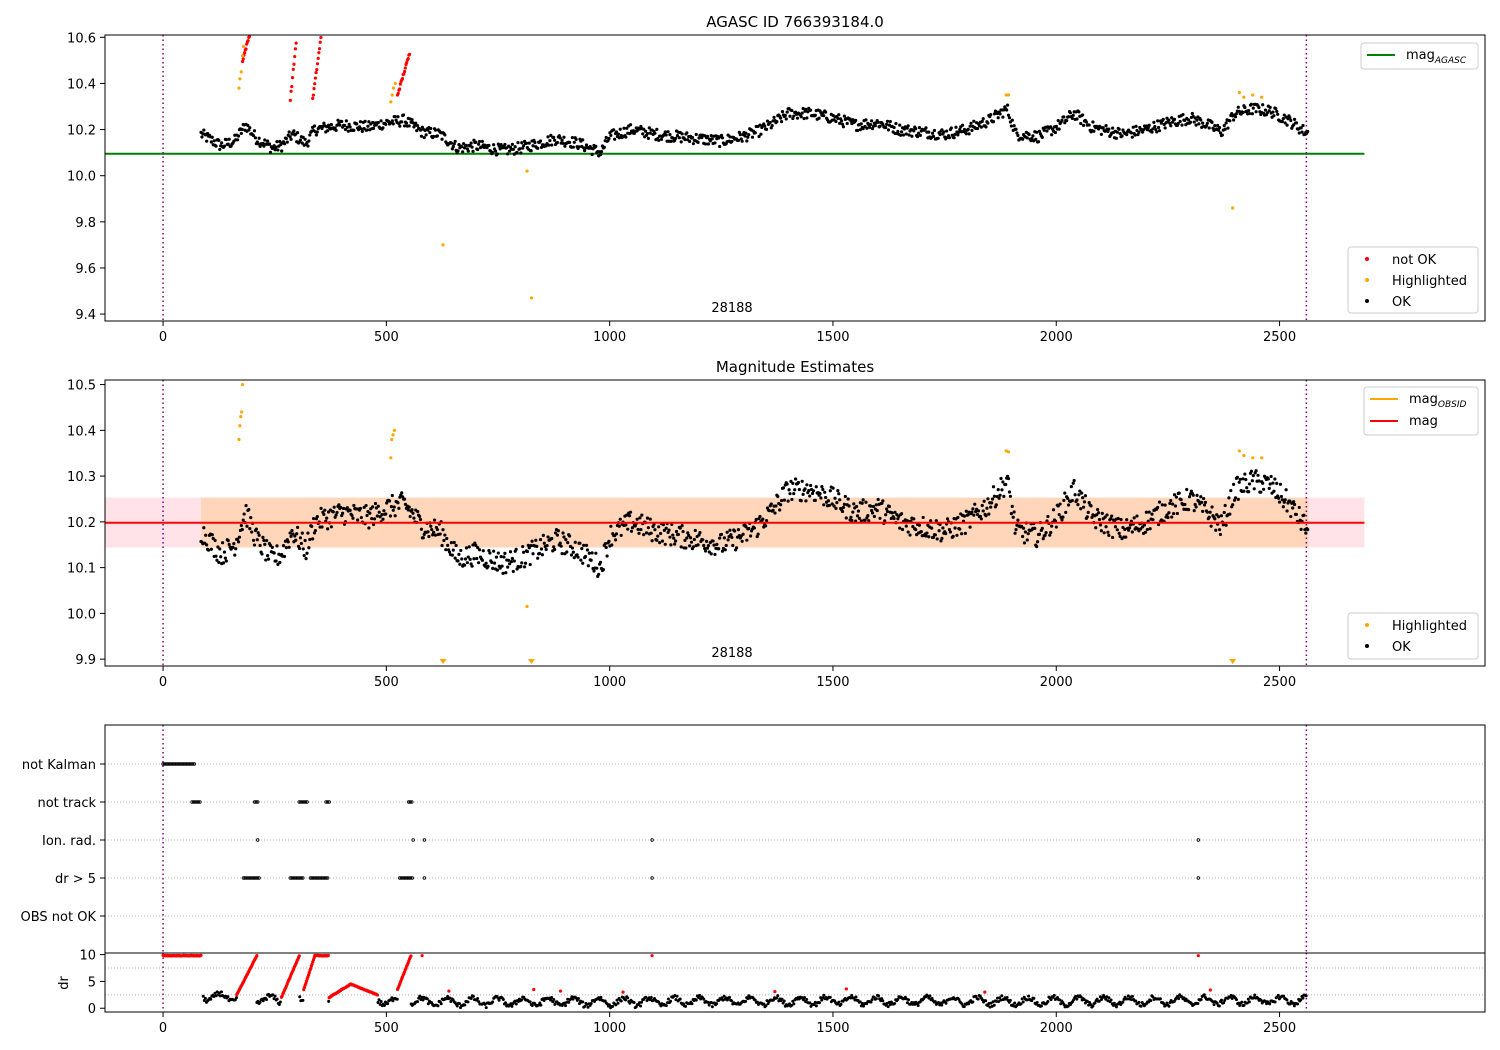 Image resolution: width=1500 pixels, height=1050 pixels. Describe the element at coordinates (92, 1009) in the screenshot. I see `dr-y-tick-label: 0` at that location.